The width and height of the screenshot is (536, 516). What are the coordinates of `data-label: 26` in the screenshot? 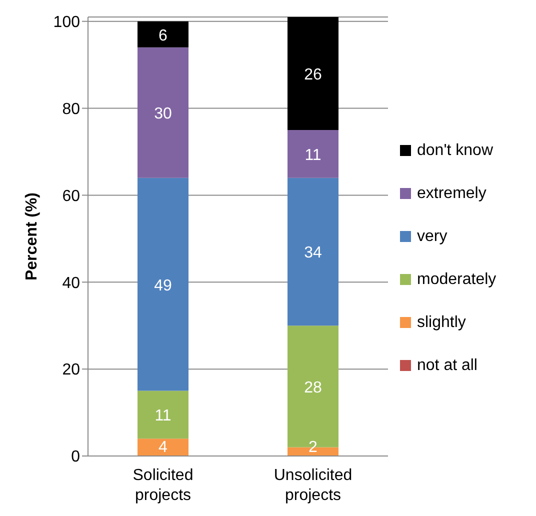 It's located at (313, 75).